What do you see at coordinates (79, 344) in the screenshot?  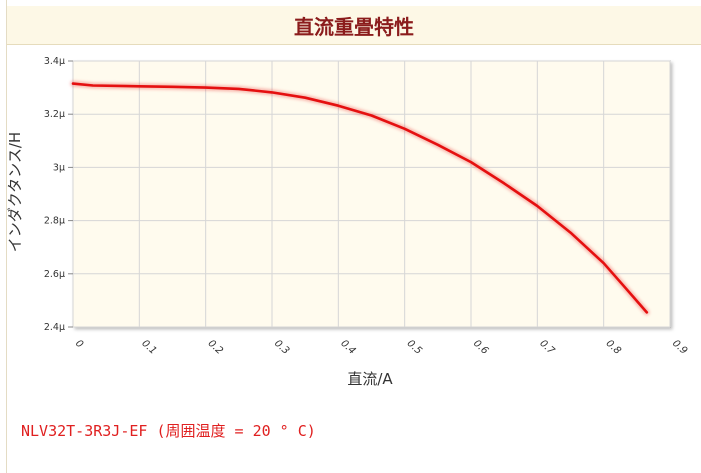 I see `x-tick-label: 0` at bounding box center [79, 344].